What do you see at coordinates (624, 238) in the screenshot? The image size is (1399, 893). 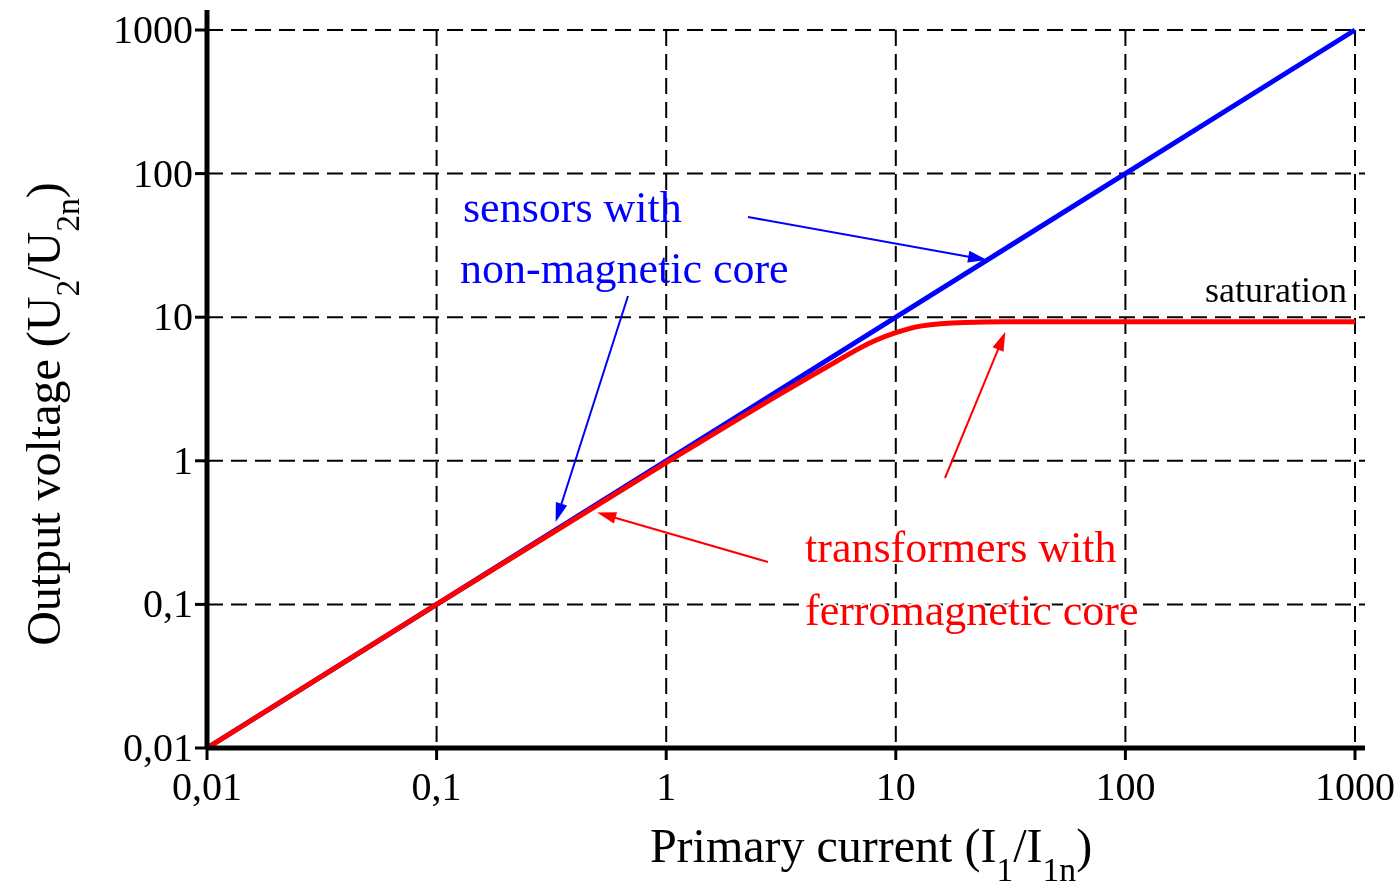 I see `annotation: sensors with non-magnetic core` at bounding box center [624, 238].